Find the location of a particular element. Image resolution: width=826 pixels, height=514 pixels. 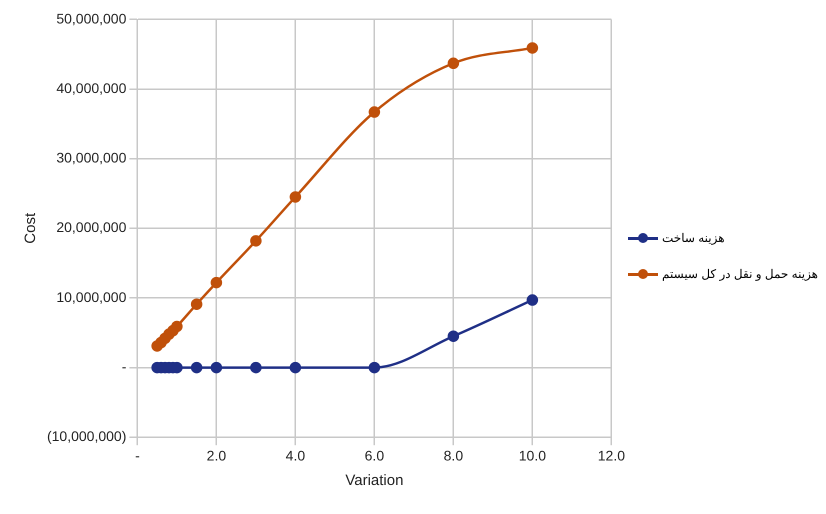

x-tick-label: 4.0 is located at coordinates (296, 455).